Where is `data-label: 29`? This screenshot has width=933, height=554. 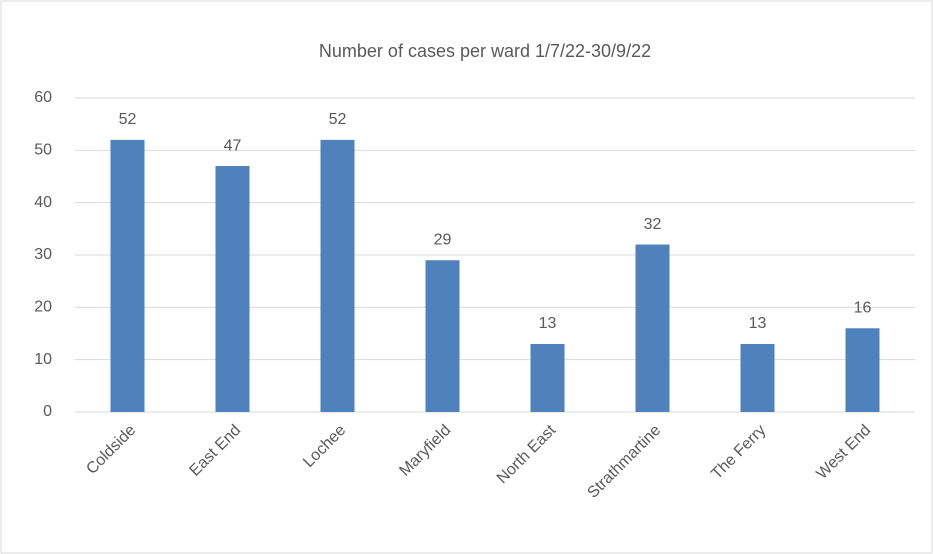 data-label: 29 is located at coordinates (443, 239).